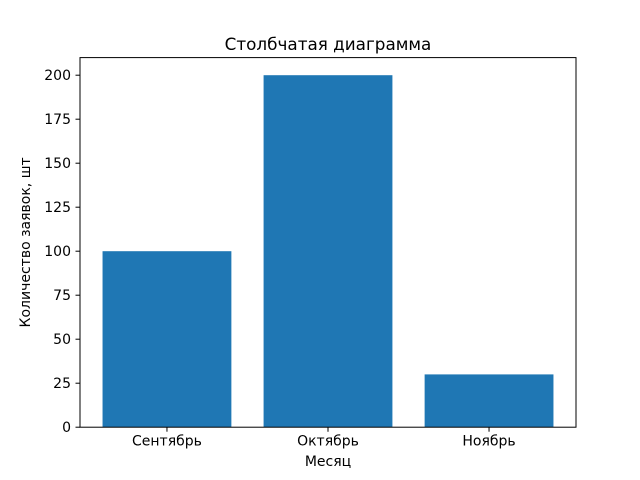 This screenshot has width=640, height=480. Describe the element at coordinates (62, 296) in the screenshot. I see `y-tick-label: 75` at that location.